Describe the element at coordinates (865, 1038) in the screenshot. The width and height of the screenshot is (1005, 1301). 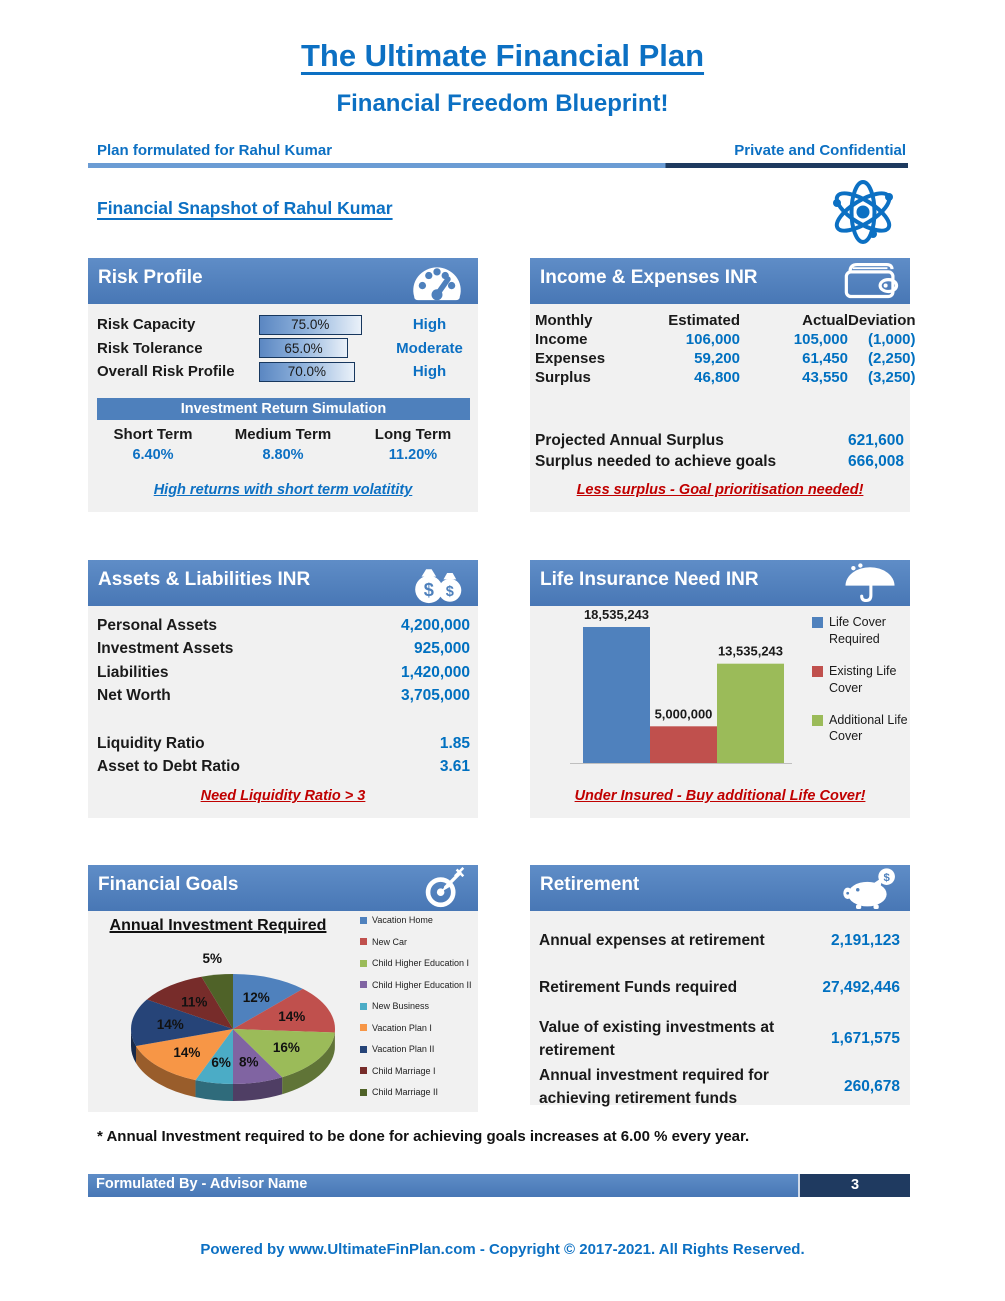
I see `retirement-value: 1,671,575` at that location.